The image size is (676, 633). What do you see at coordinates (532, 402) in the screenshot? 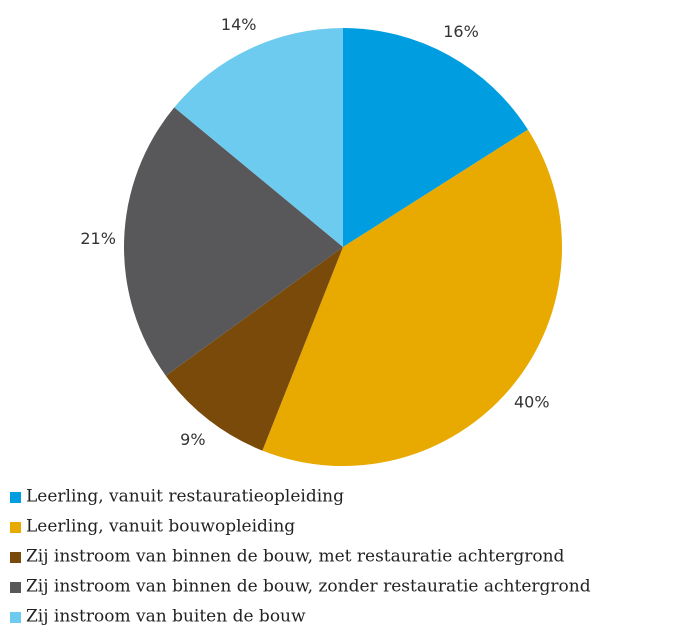
I see `data-label: 40%` at bounding box center [532, 402].